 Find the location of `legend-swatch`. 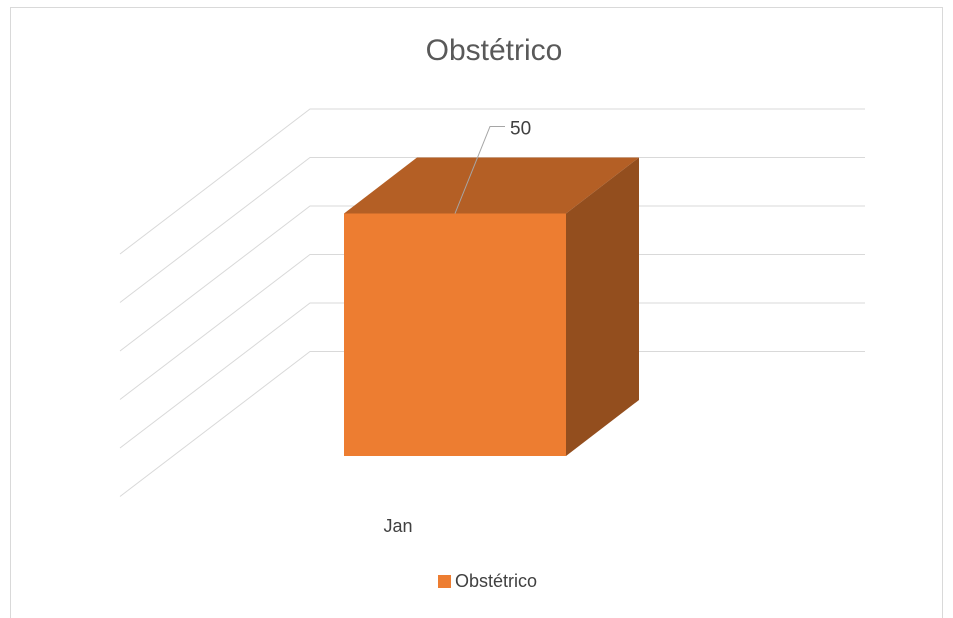

legend-swatch is located at coordinates (444, 581).